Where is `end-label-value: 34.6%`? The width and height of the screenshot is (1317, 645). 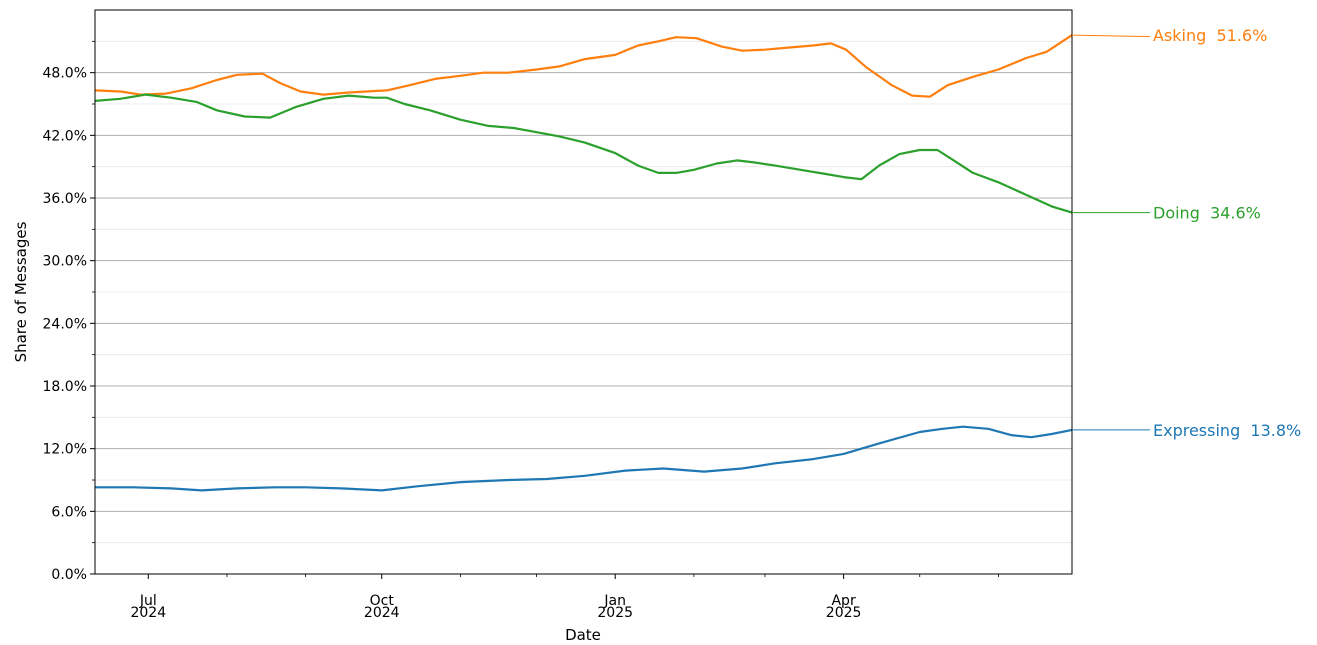
end-label-value: 34.6% is located at coordinates (1235, 213).